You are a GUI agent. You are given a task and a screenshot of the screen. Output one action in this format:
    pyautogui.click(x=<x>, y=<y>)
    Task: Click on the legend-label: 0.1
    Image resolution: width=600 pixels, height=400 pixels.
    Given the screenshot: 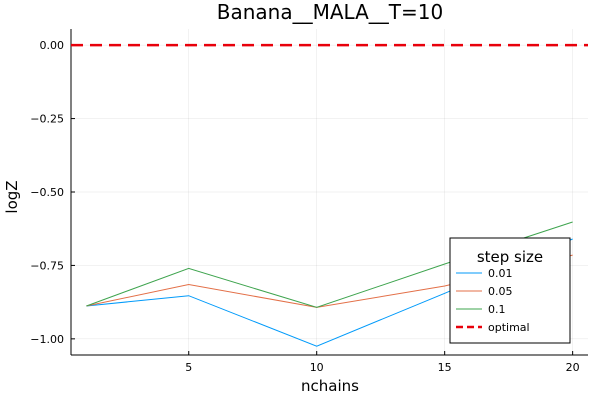 What is the action you would take?
    pyautogui.click(x=497, y=309)
    